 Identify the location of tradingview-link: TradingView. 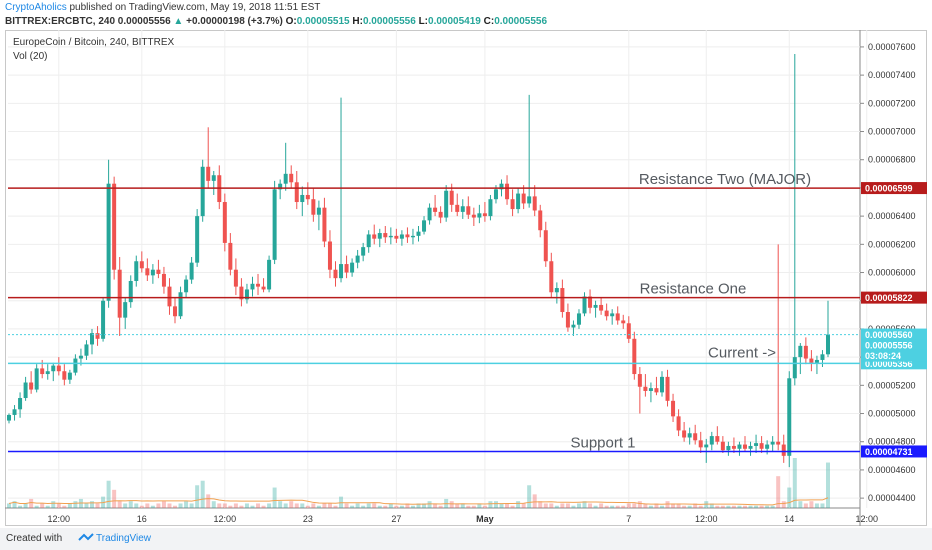
(124, 538).